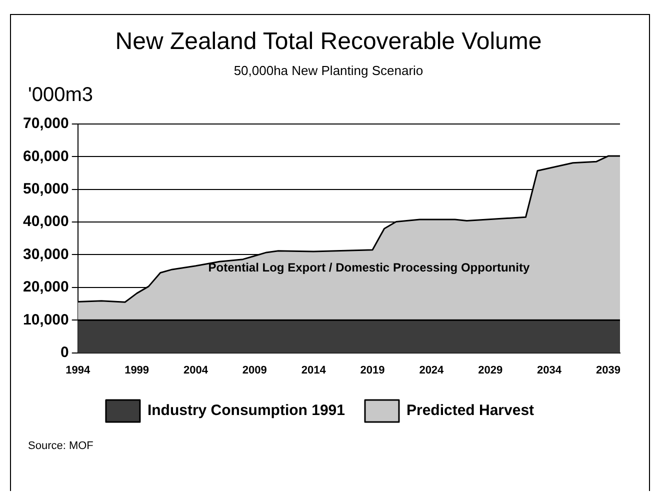 This screenshot has height=492, width=657. What do you see at coordinates (490, 370) in the screenshot?
I see `x-tick-label: 2029` at bounding box center [490, 370].